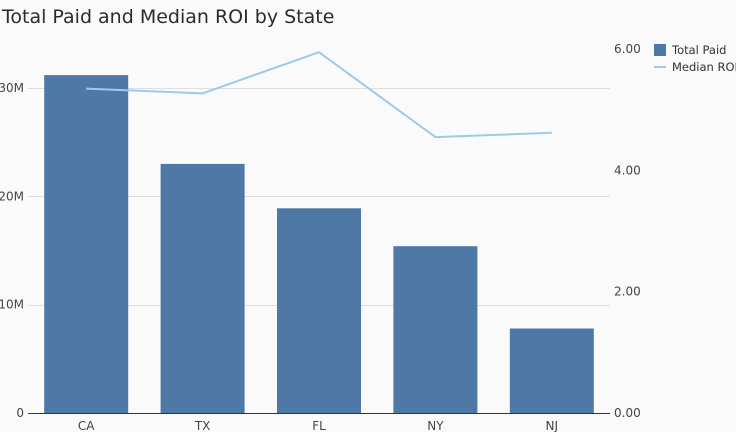 Image resolution: width=736 pixels, height=432 pixels. I want to click on line-median-roi, so click(319, 95).